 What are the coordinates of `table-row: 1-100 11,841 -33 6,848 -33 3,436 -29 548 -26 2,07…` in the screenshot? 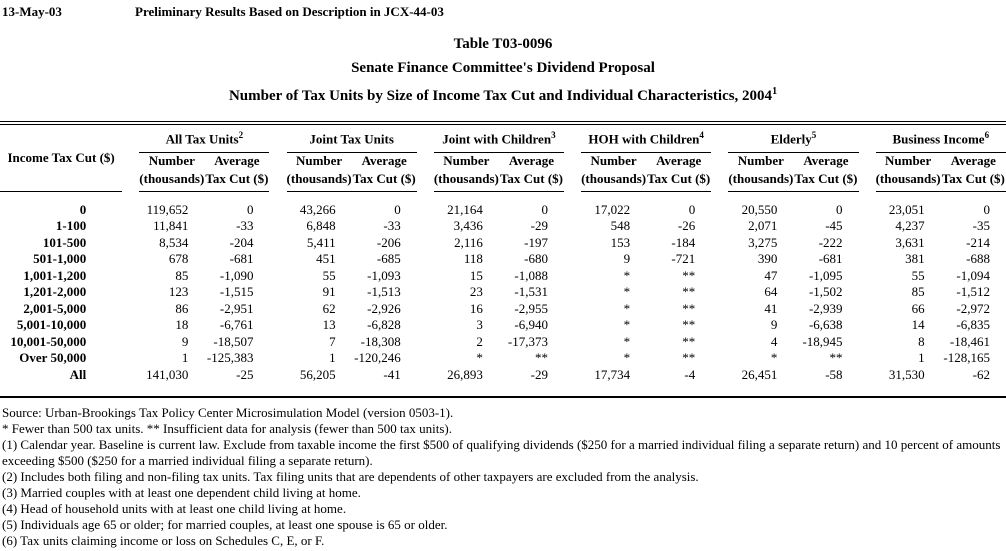 It's located at (503, 226).